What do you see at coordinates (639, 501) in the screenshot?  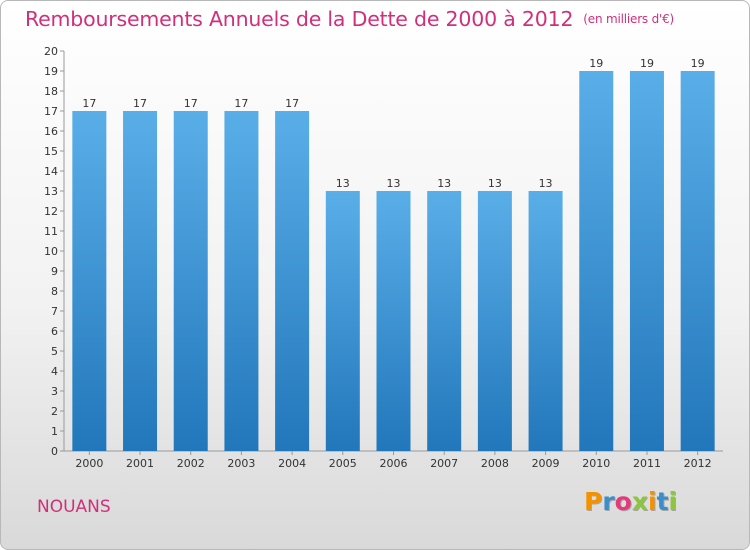 I see `logo-letter: x` at bounding box center [639, 501].